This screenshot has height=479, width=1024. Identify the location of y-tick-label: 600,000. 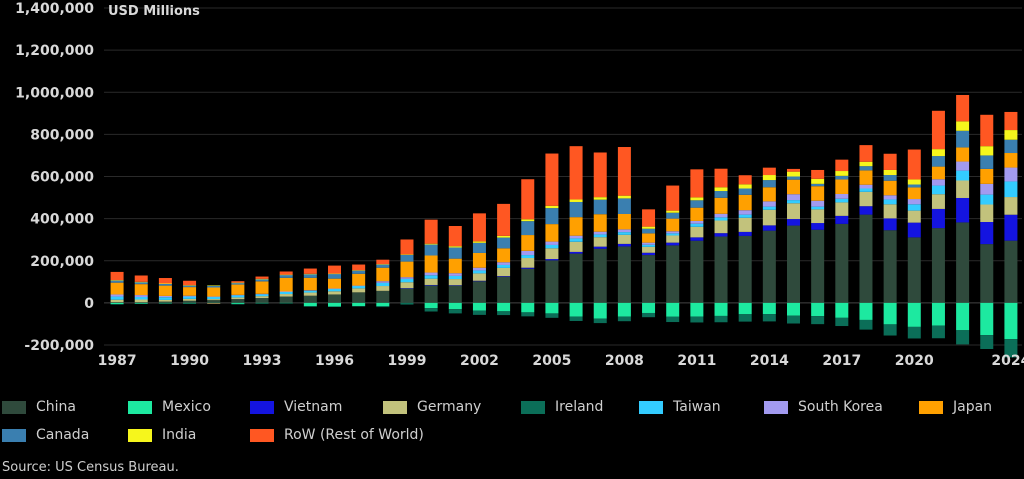
(62, 178).